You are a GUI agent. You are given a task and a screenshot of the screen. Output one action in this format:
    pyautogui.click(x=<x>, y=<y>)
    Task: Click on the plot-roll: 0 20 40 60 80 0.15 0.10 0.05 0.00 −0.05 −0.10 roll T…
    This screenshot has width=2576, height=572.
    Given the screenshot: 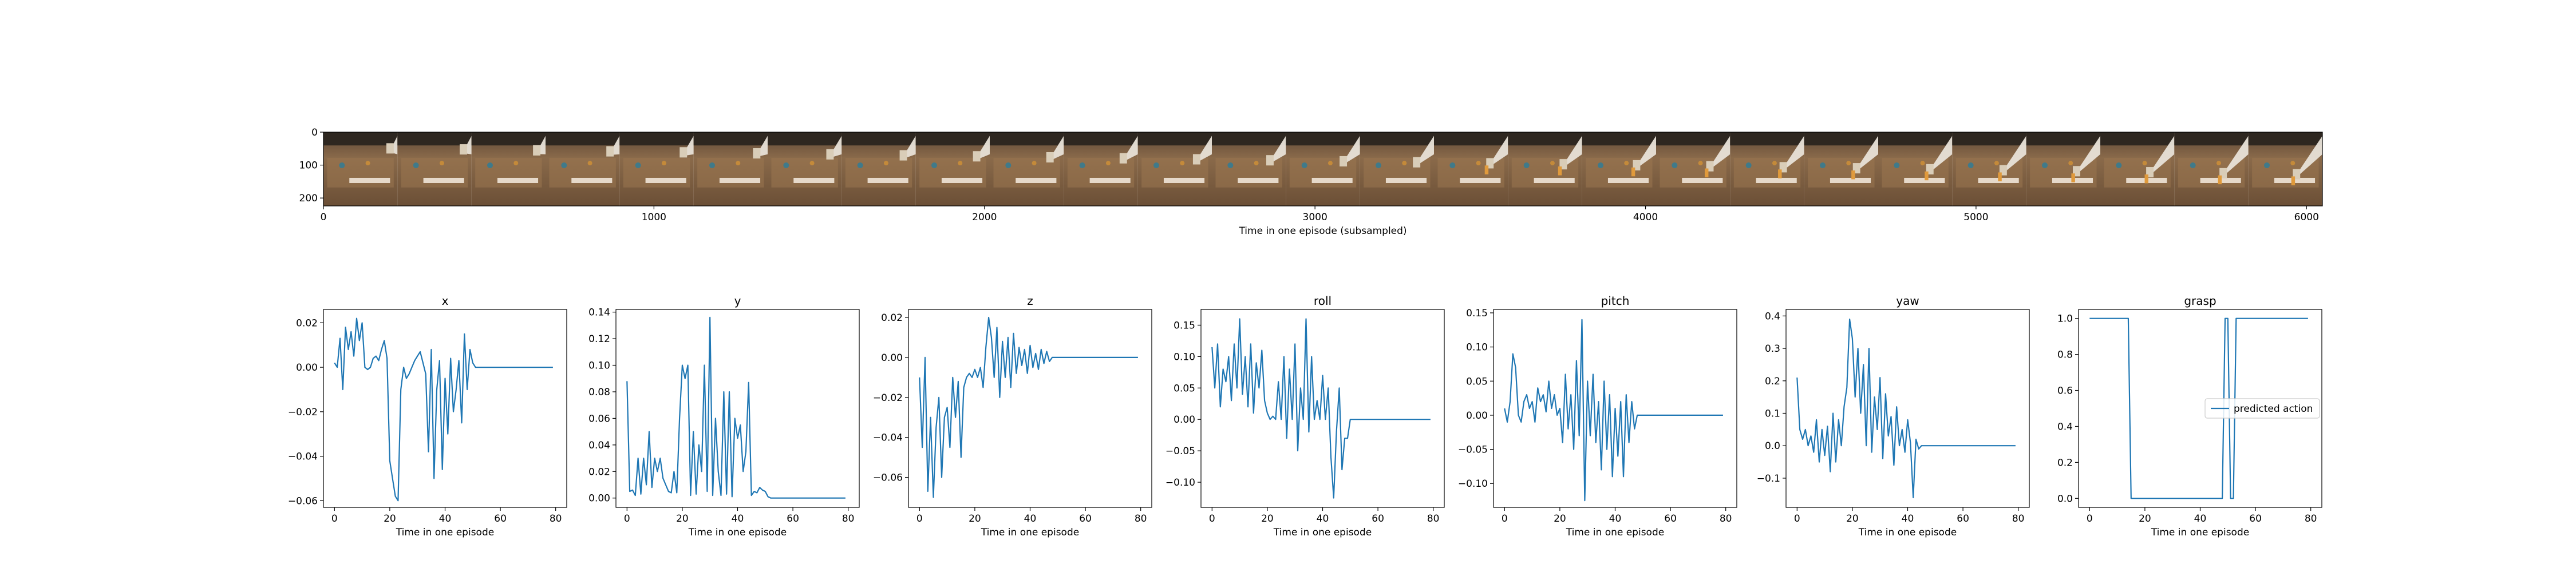 What is the action you would take?
    pyautogui.click(x=1305, y=416)
    